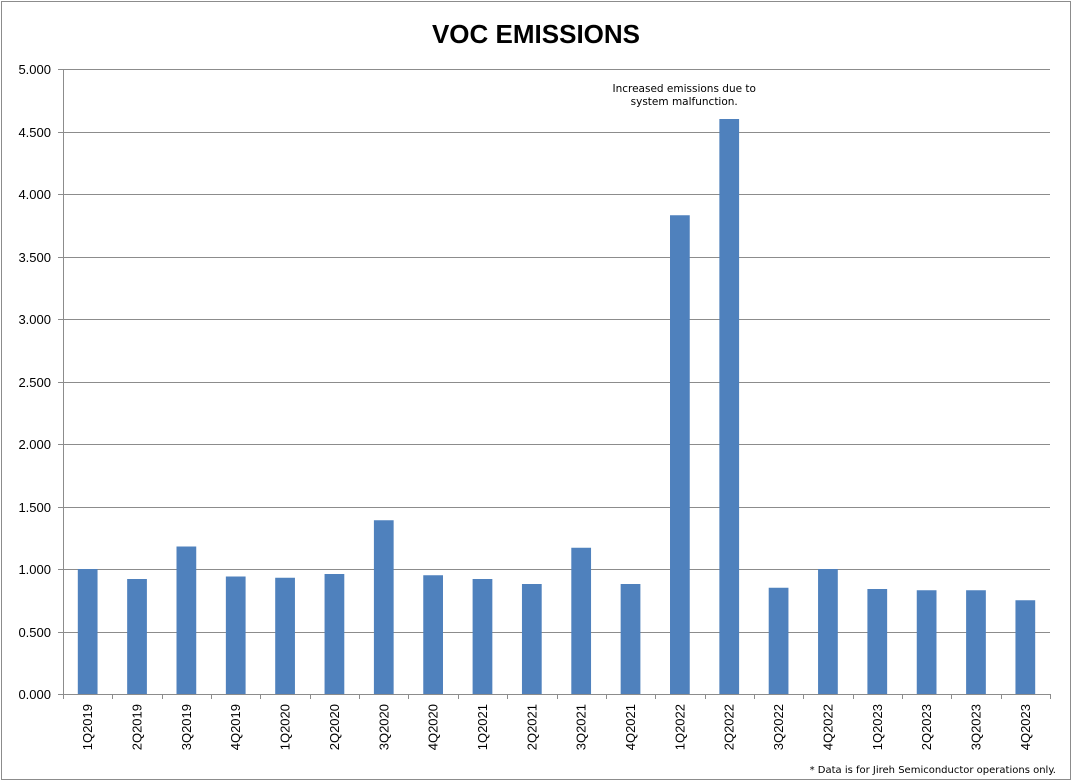  What do you see at coordinates (137, 727) in the screenshot?
I see `x-tick-label: 2Q2019` at bounding box center [137, 727].